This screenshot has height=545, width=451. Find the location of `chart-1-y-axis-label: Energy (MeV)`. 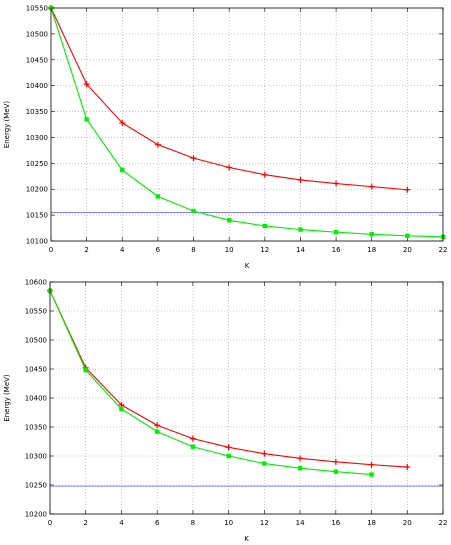

chart-1-y-axis-label: Energy (MeV) is located at coordinates (7, 125).